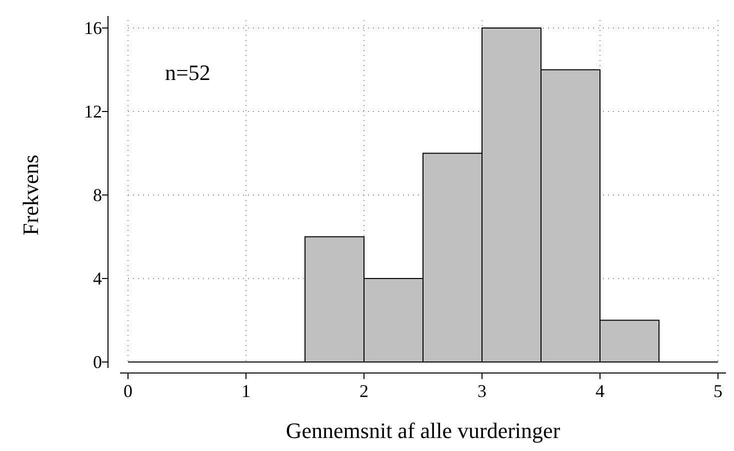 Image resolution: width=734 pixels, height=451 pixels. Describe the element at coordinates (97, 362) in the screenshot. I see `y-tick-label: 0` at that location.